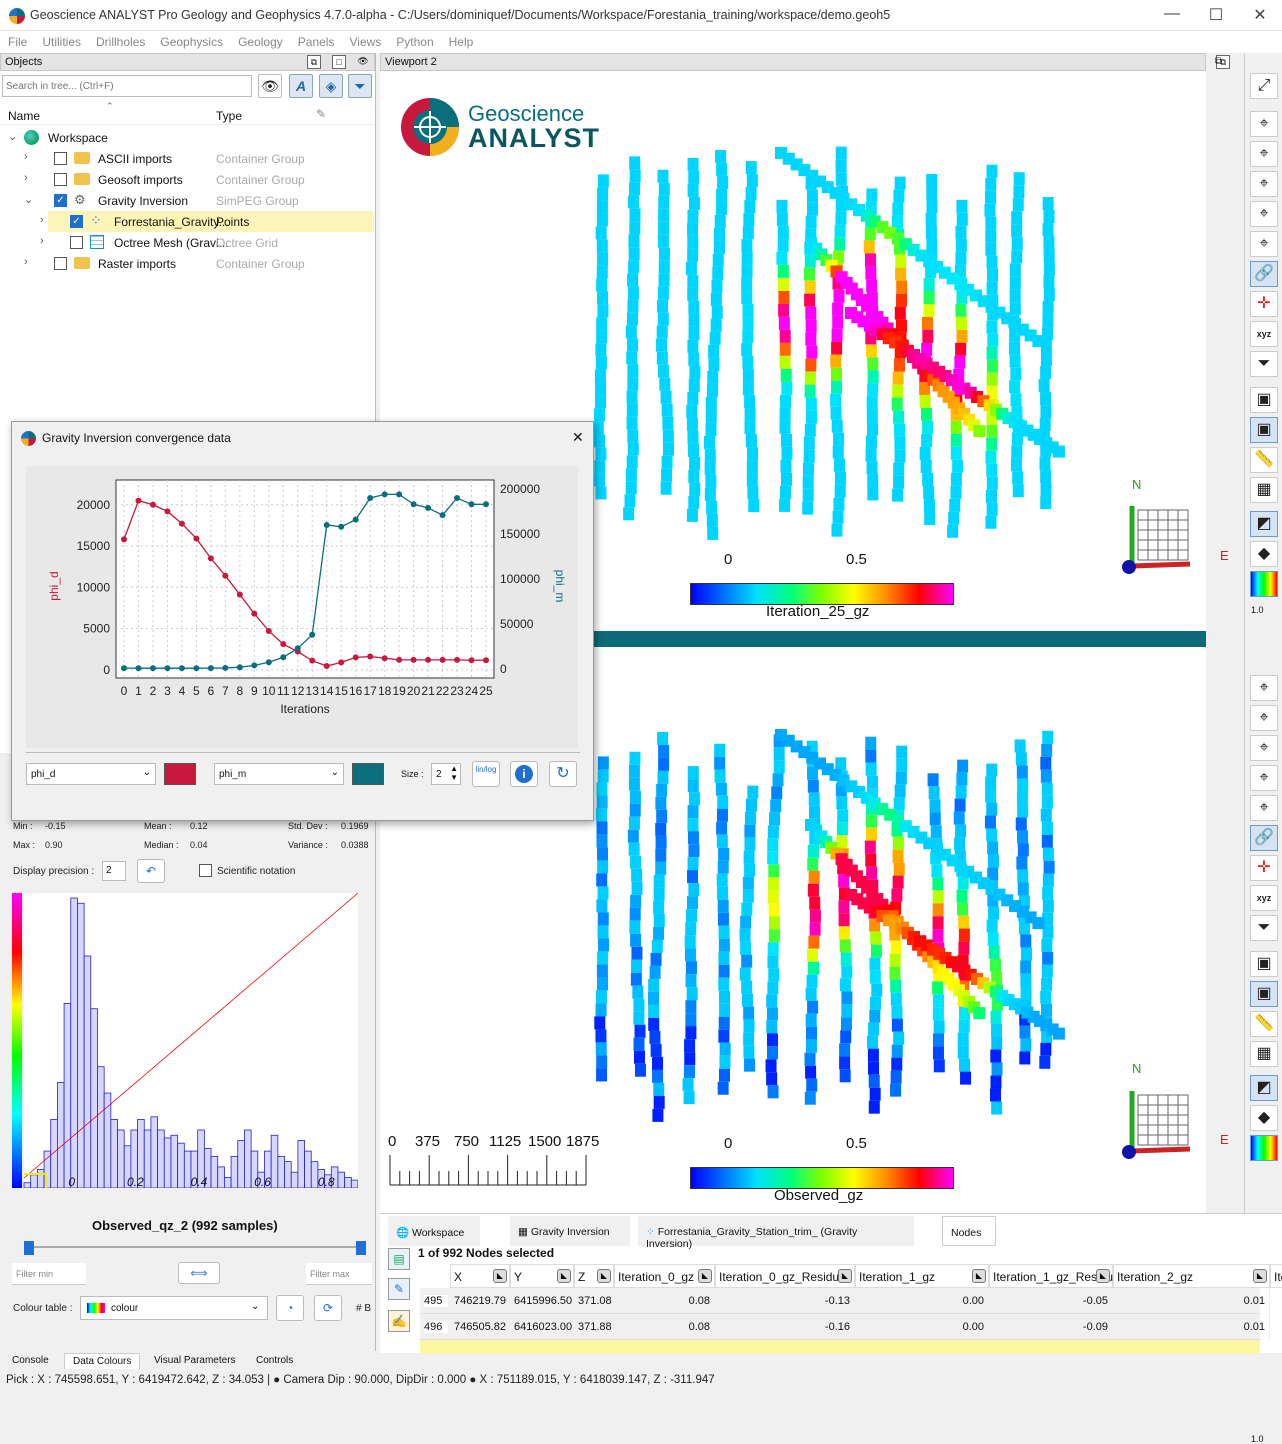  Describe the element at coordinates (187, 179) in the screenshot. I see `tree-row: › Geosoft imports Container Group` at that location.